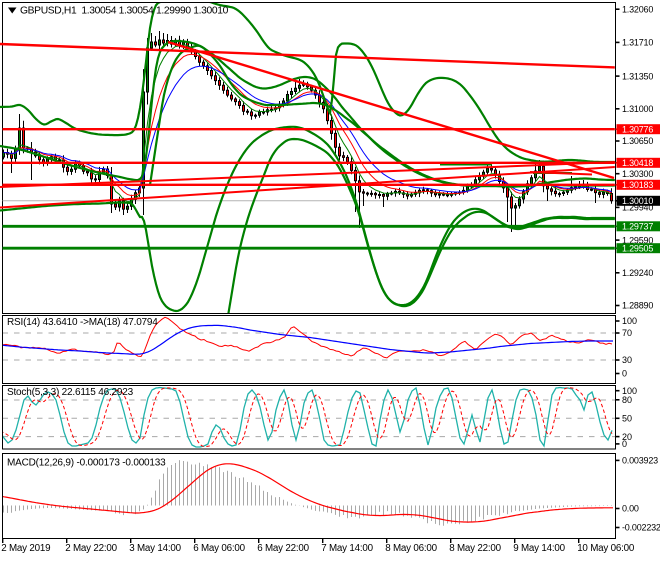 The height and width of the screenshot is (565, 660). I want to click on svg-text: 1.29505, so click(637, 248).